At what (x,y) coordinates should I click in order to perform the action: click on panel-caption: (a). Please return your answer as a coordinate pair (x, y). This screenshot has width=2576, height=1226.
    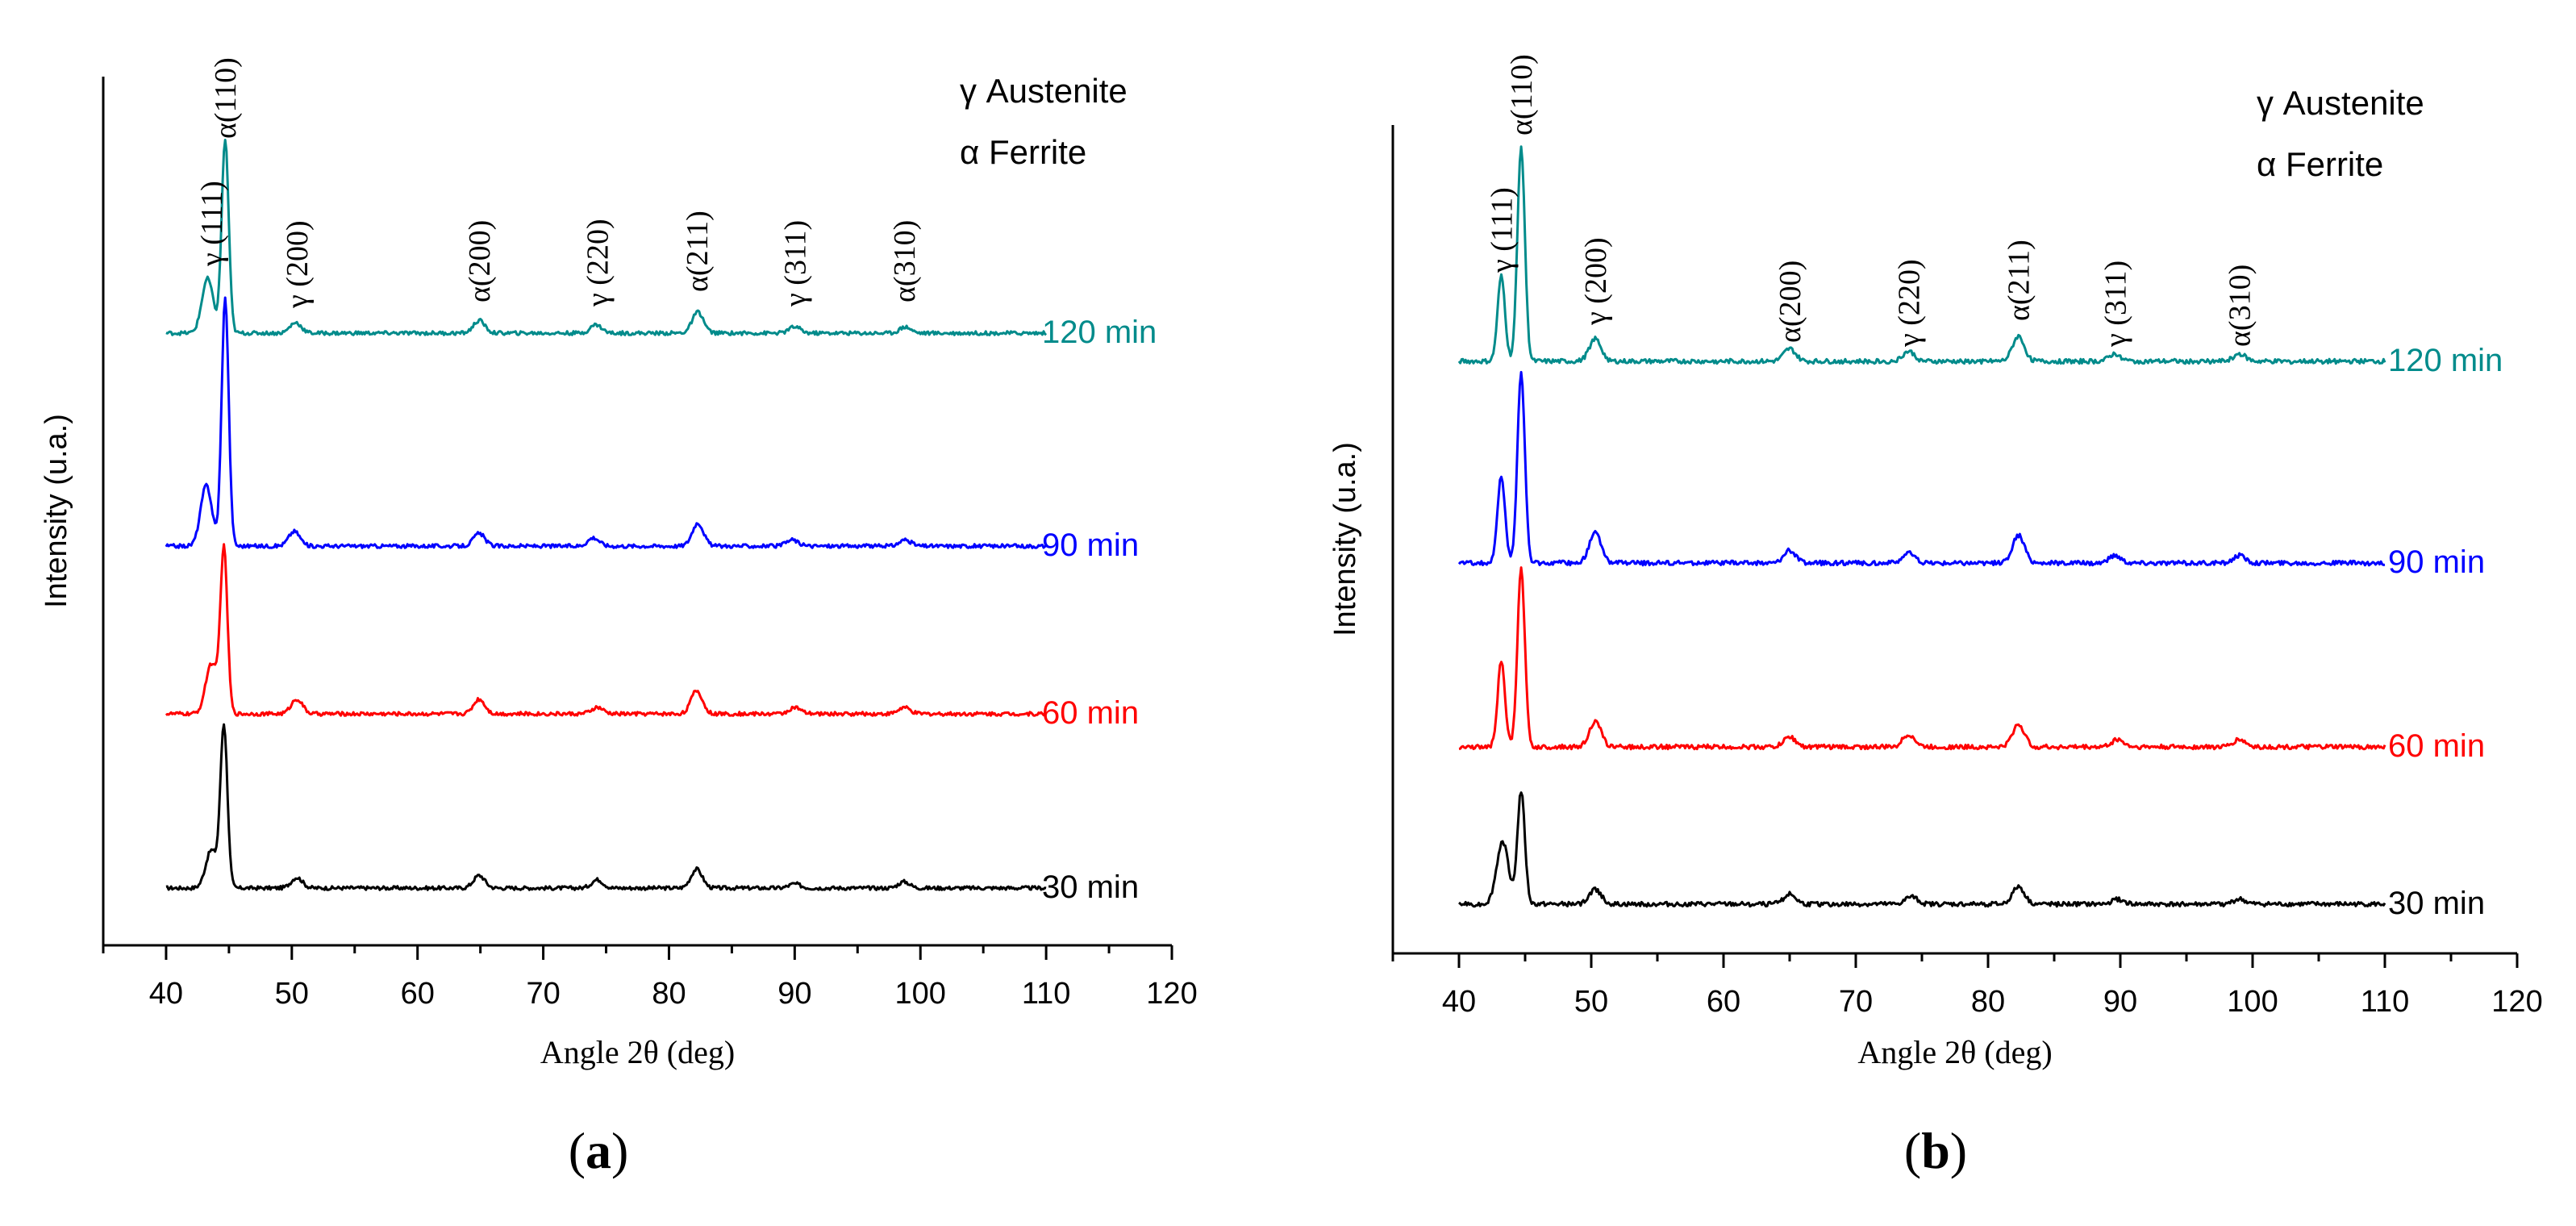
    Looking at the image, I should click on (599, 1150).